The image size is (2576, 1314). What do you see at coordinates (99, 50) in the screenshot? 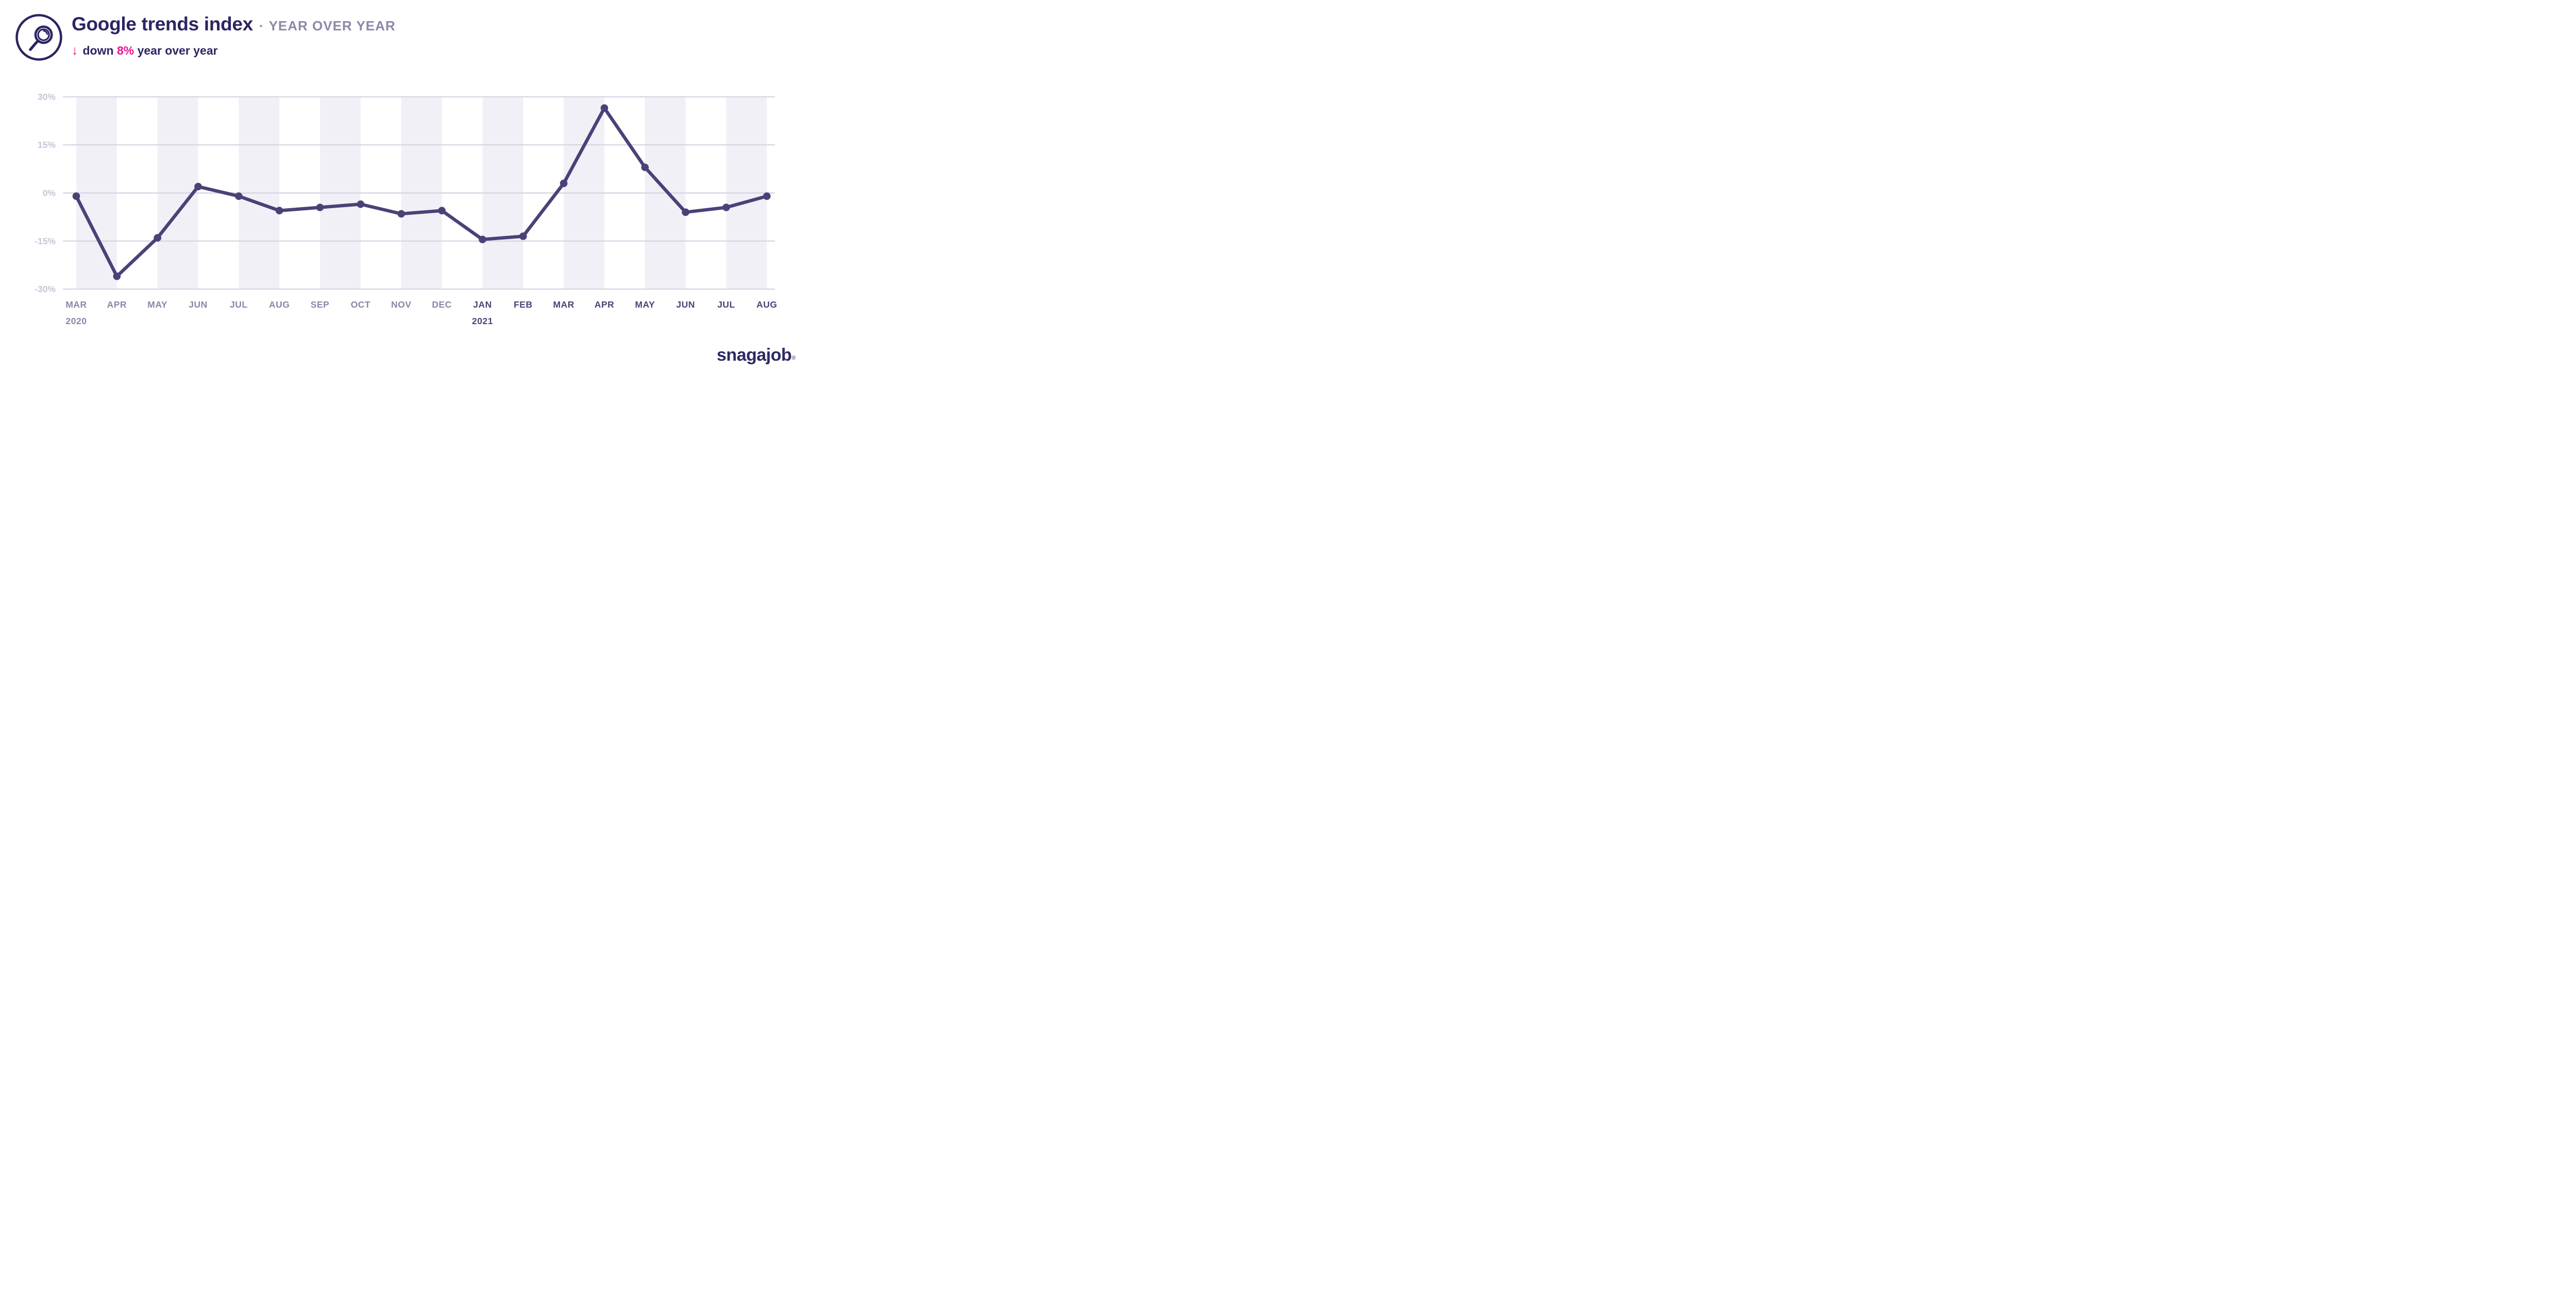
I see `trend-prefix-text: down` at bounding box center [99, 50].